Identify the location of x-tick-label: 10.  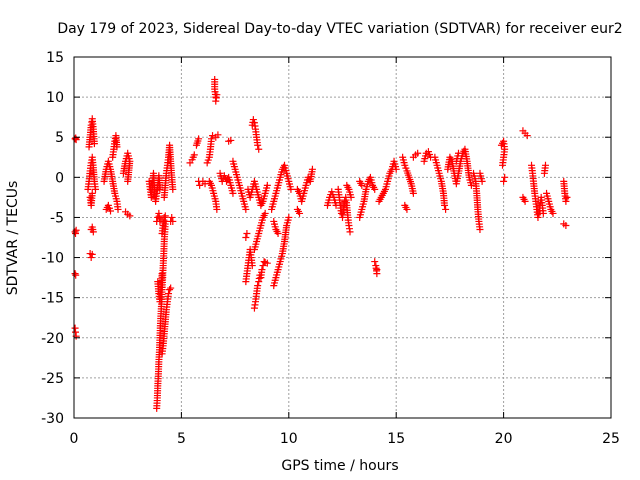
(289, 439).